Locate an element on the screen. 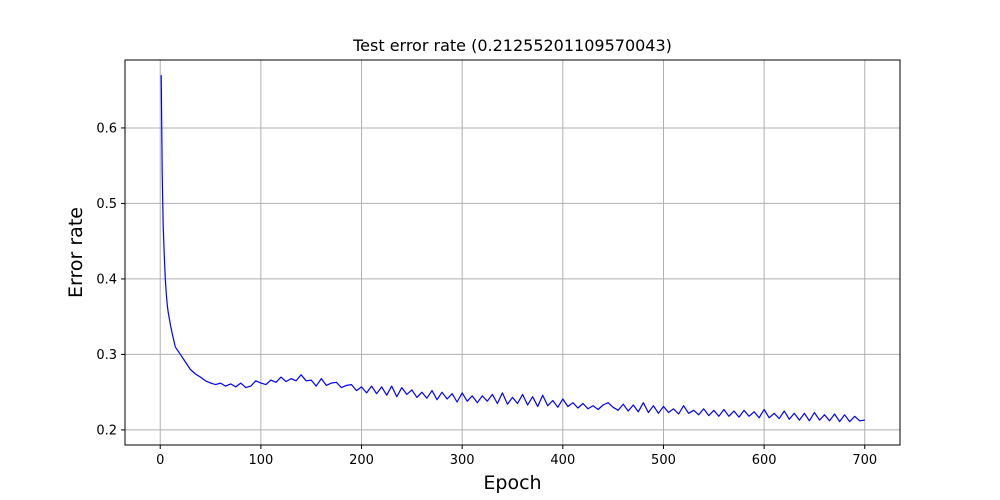 The image size is (1000, 500). x-tick-label: 300 is located at coordinates (462, 460).